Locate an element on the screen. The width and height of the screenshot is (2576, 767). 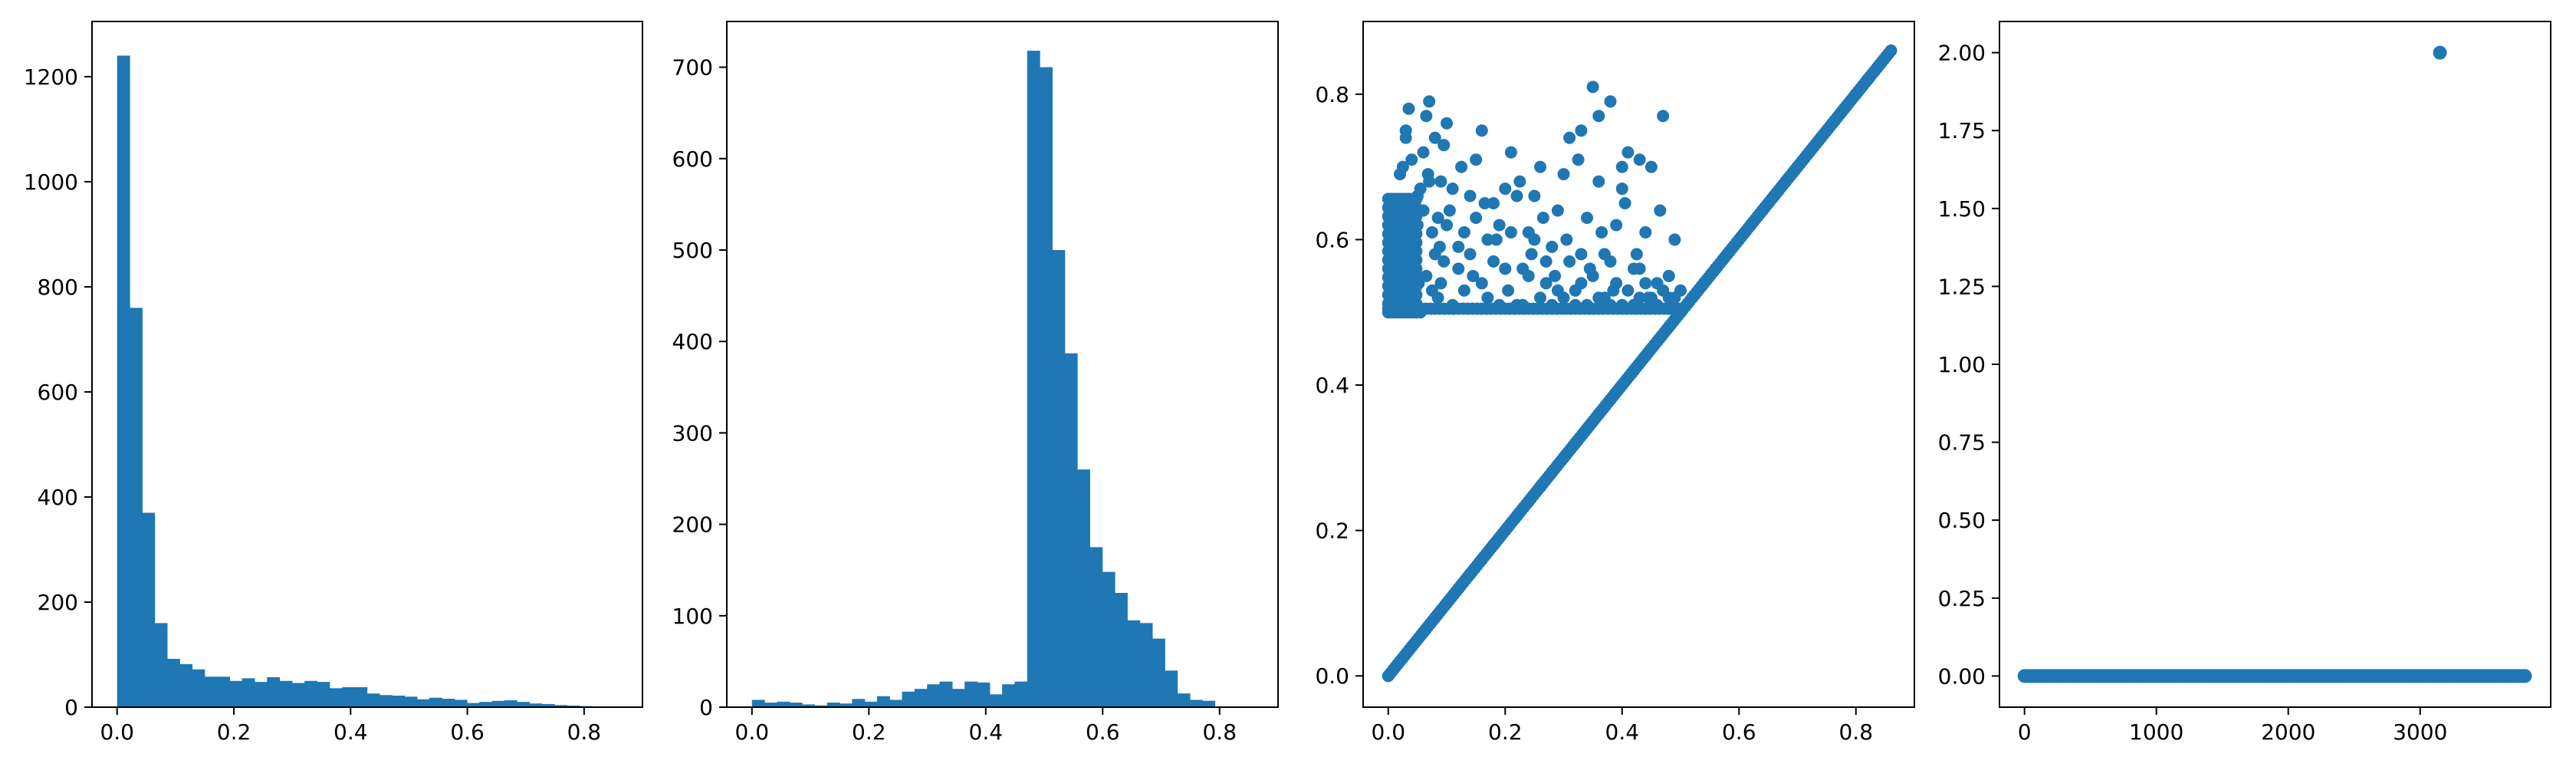
y-tick-label: 0.00 is located at coordinates (1962, 676).